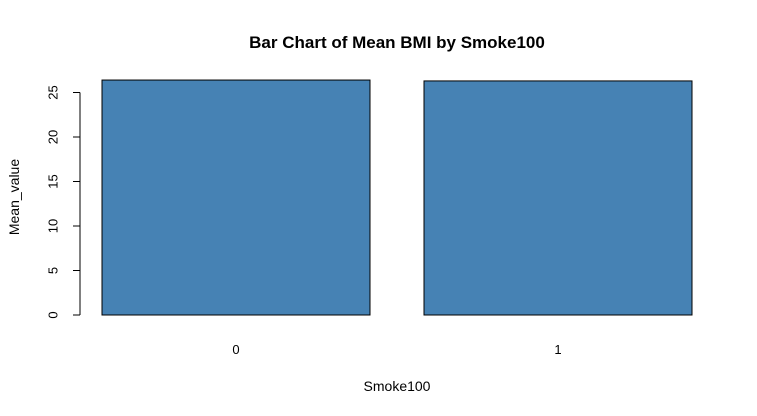 This screenshot has width=757, height=416. What do you see at coordinates (14, 197) in the screenshot?
I see `y-axis-label: Mean_value` at bounding box center [14, 197].